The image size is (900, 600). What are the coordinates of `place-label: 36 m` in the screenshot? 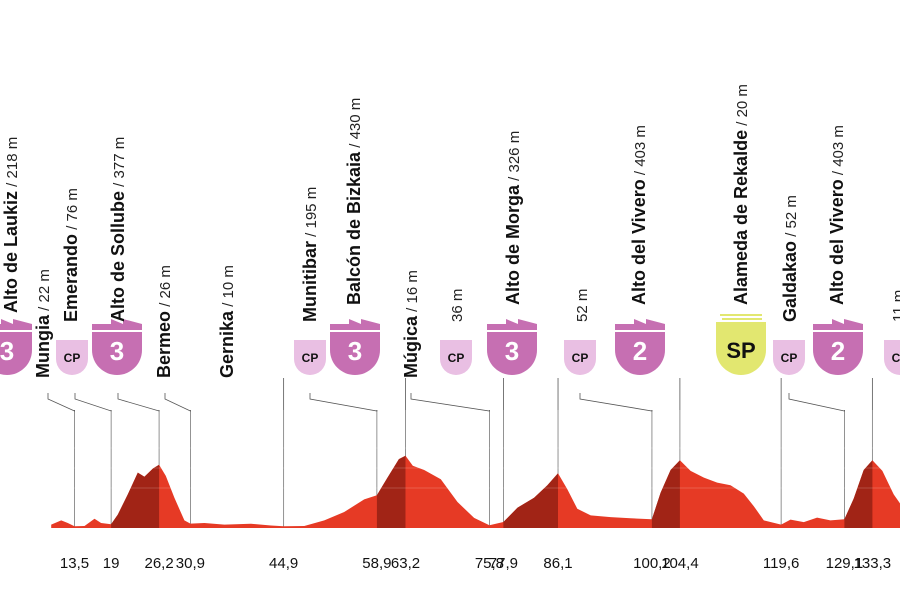 It's located at (457, 305).